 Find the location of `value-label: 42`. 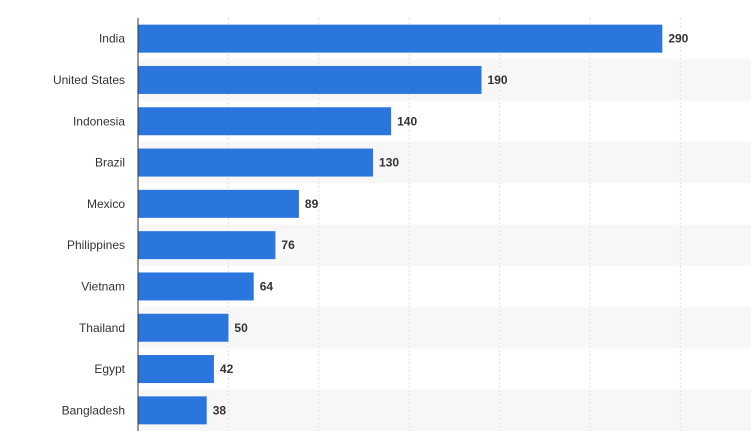

value-label: 42 is located at coordinates (227, 369).